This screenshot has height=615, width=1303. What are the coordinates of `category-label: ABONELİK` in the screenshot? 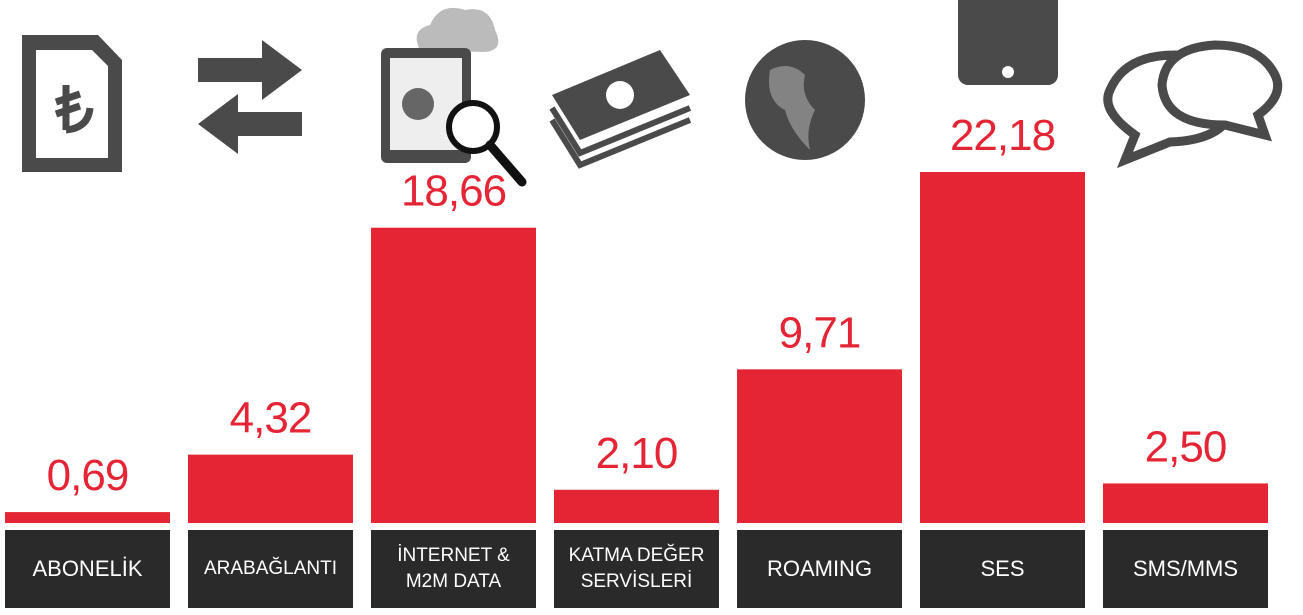 It's located at (87, 569).